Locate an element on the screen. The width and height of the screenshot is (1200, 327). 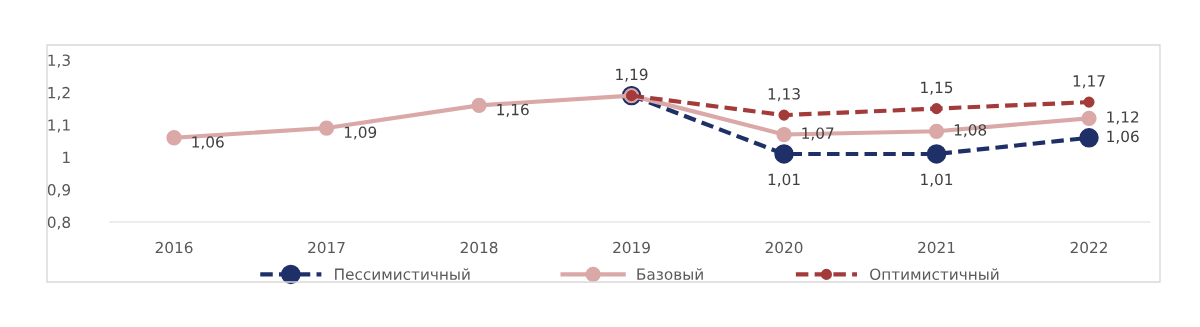
data-label: 1,15 is located at coordinates (937, 88).